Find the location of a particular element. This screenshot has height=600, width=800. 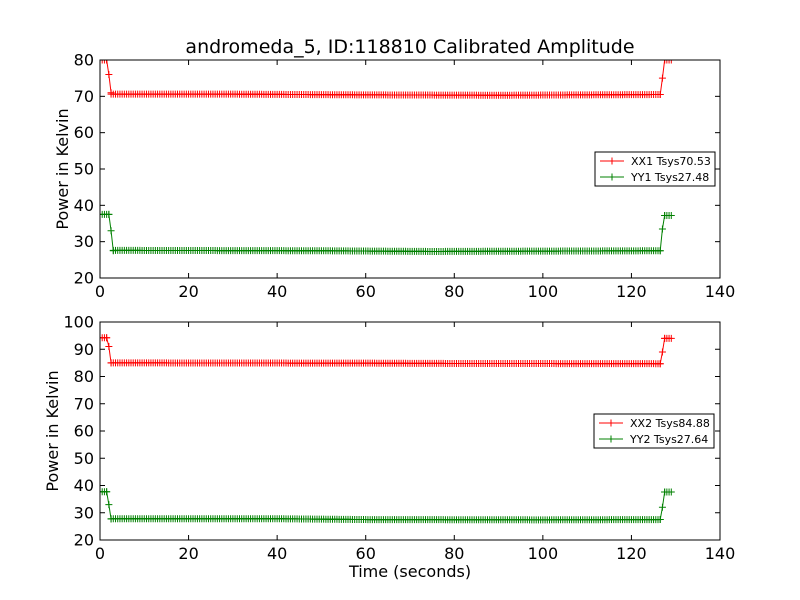

legend-entry: YY2 Tsys27.64 is located at coordinates (653, 439).